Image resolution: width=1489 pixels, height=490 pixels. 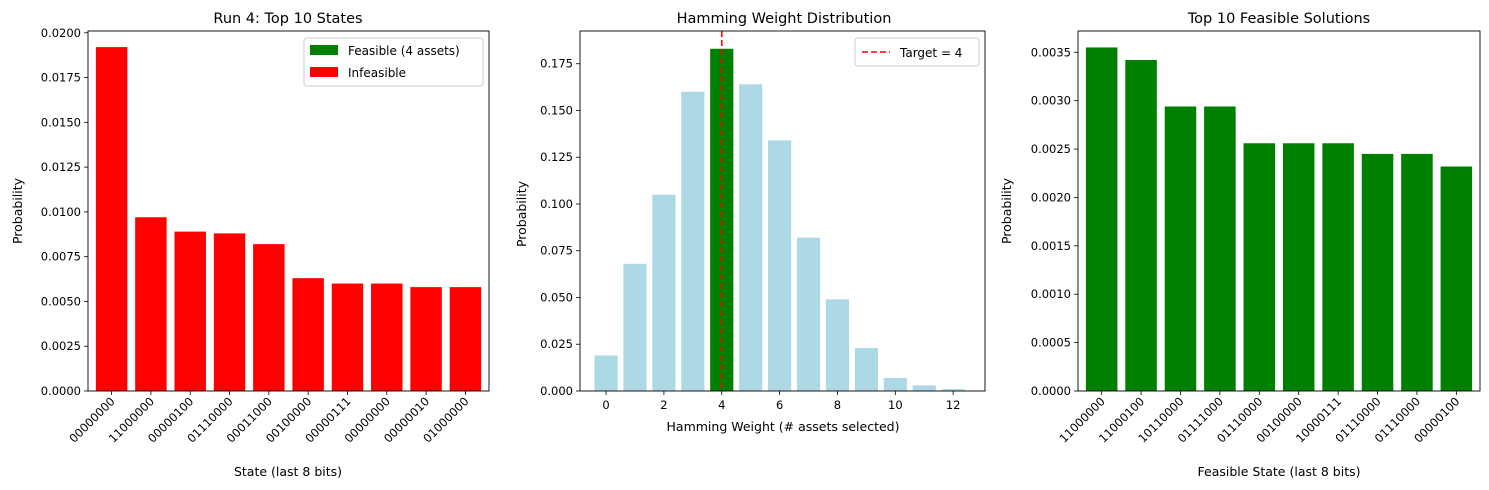 What do you see at coordinates (556, 297) in the screenshot?
I see `y-tick-label: 0.050` at bounding box center [556, 297].